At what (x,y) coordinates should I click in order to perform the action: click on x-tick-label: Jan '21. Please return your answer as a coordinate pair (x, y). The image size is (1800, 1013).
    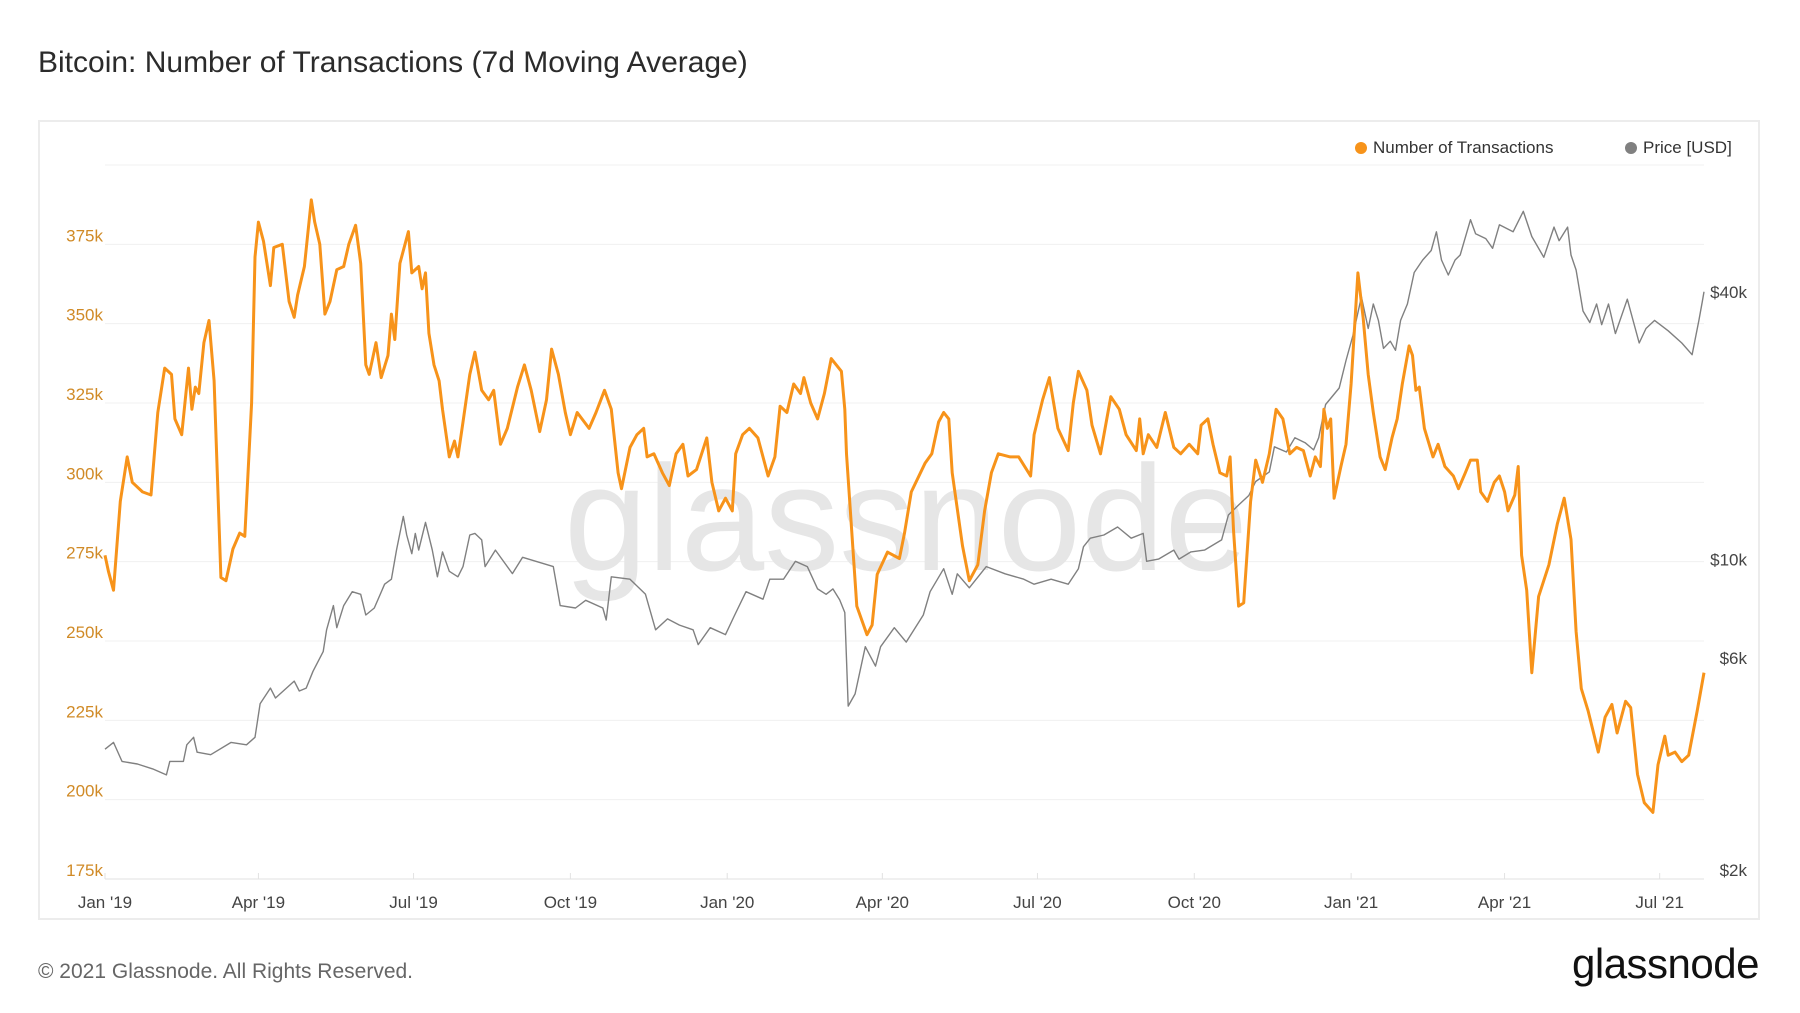
    Looking at the image, I should click on (1351, 902).